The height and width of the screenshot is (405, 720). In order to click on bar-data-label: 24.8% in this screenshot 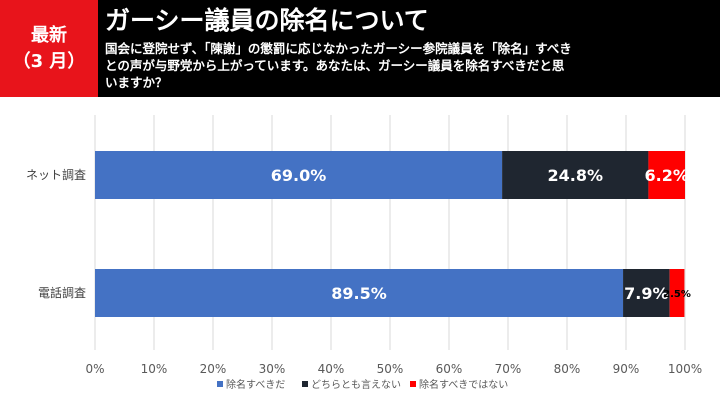, I will do `click(576, 175)`.